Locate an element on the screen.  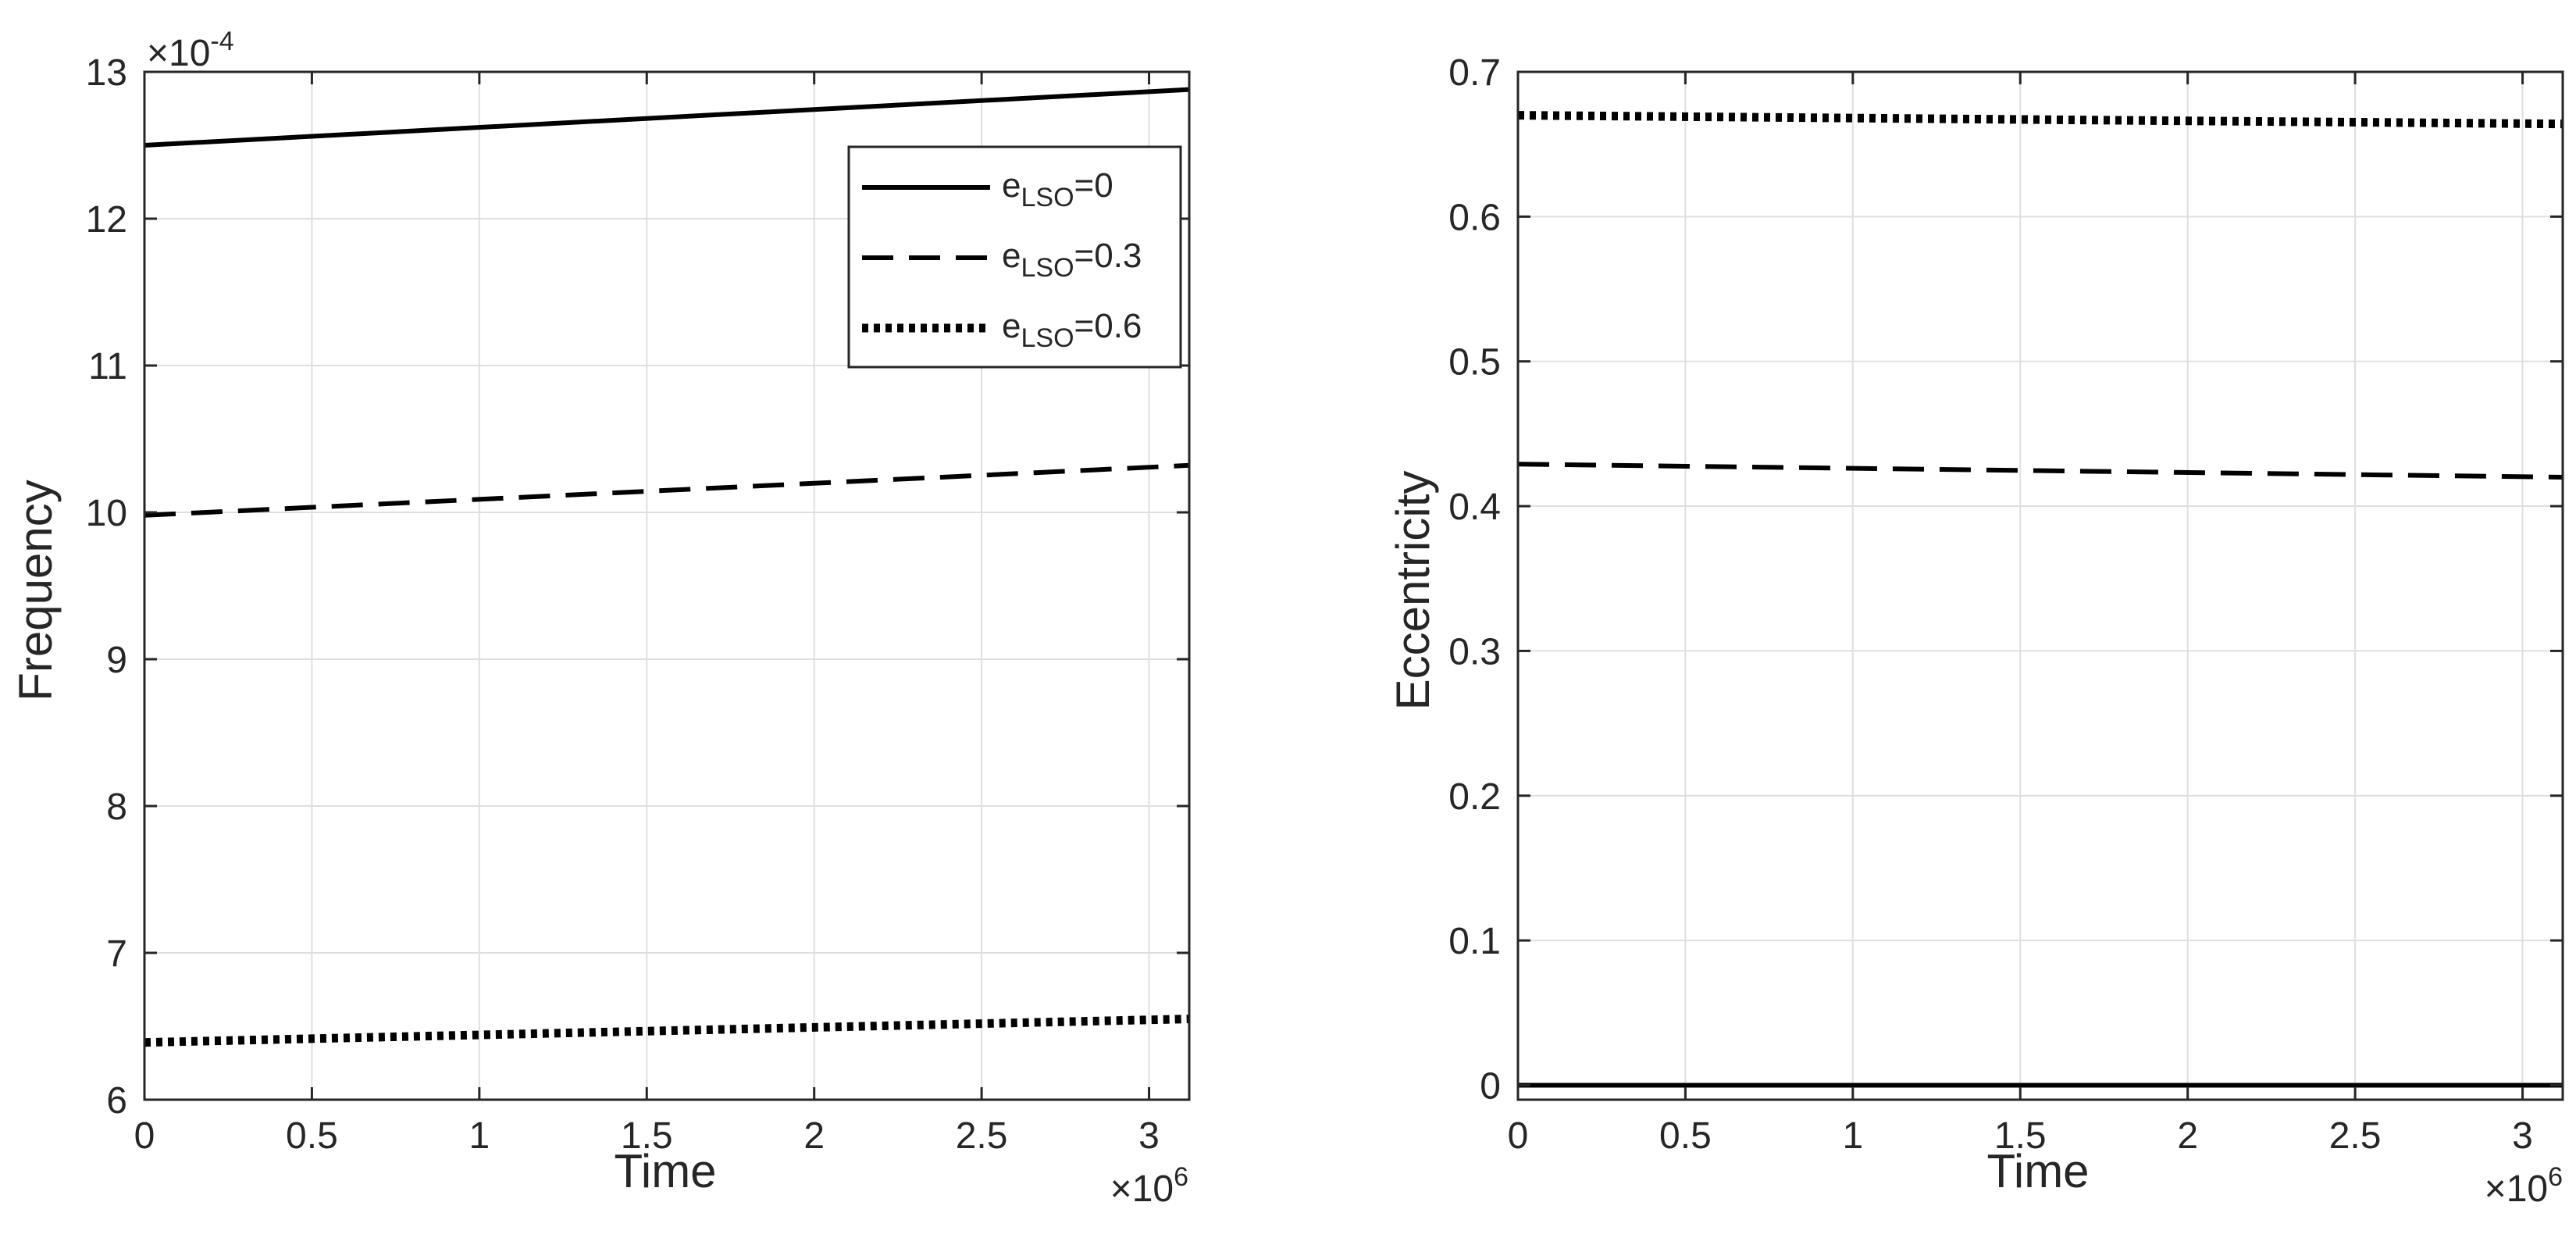
y-tick-label: 8 is located at coordinates (116, 807).